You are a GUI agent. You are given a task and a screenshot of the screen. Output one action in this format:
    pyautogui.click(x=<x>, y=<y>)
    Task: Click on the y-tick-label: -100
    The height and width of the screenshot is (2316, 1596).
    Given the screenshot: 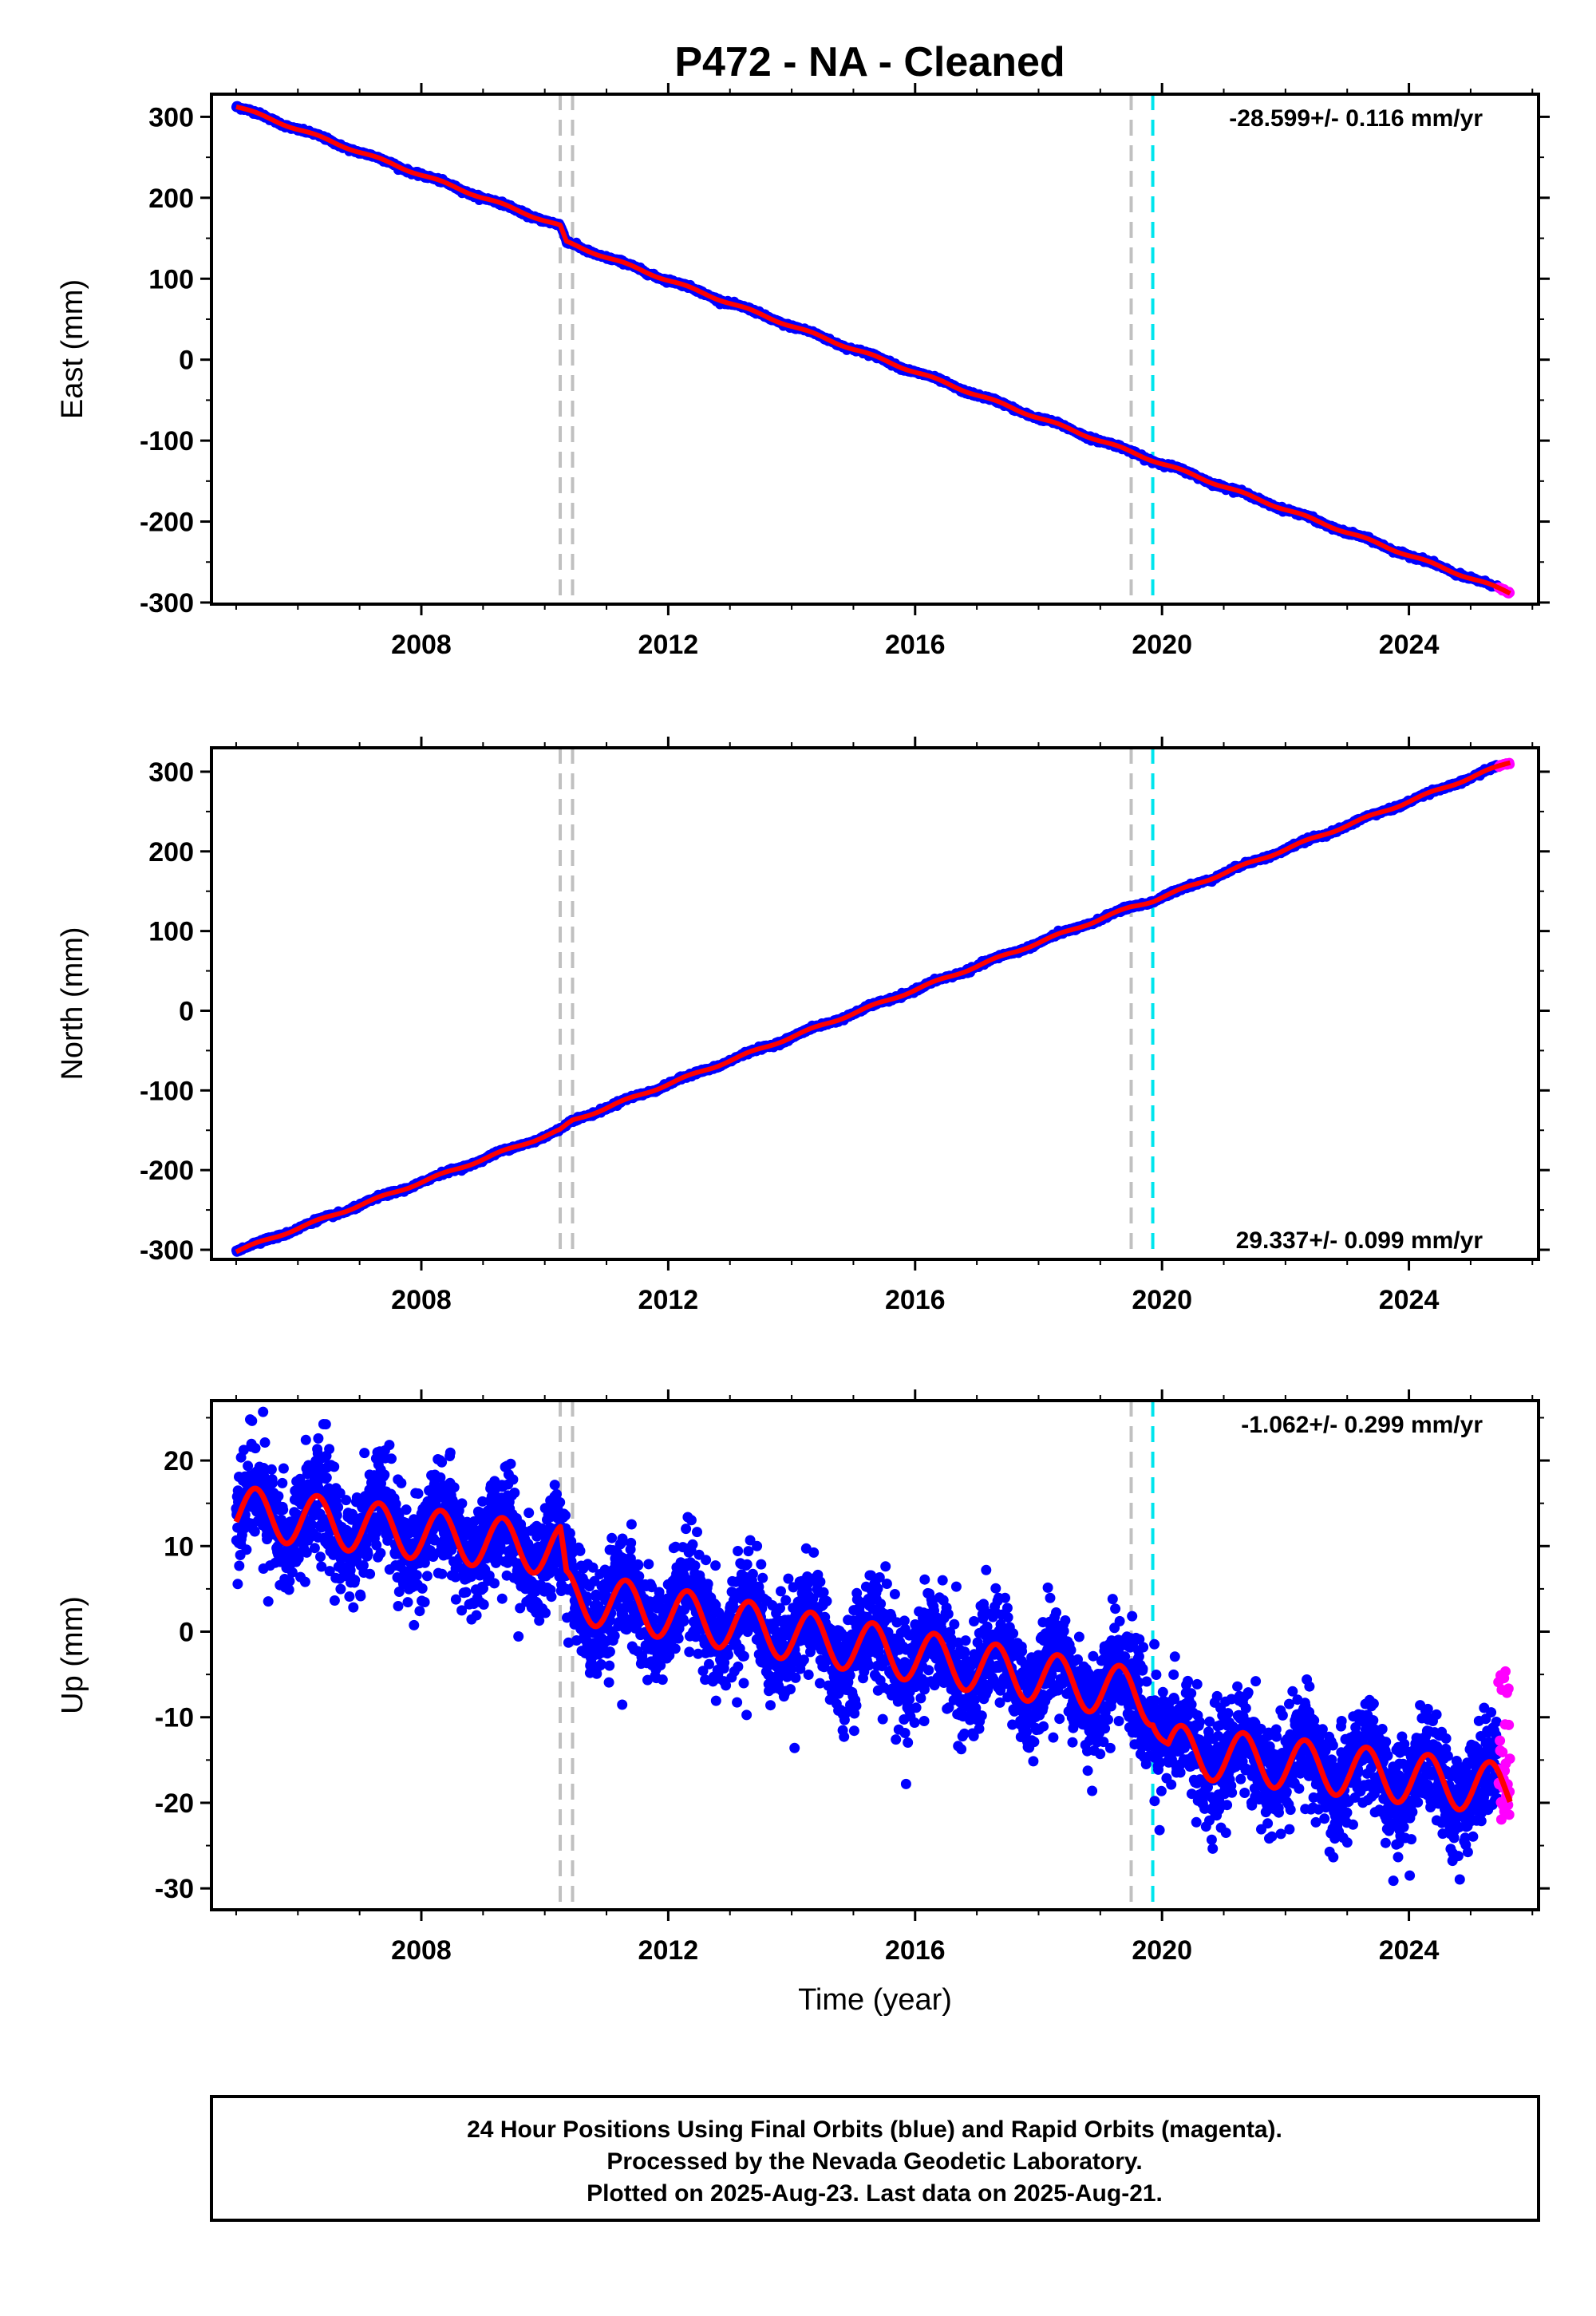 What is the action you would take?
    pyautogui.click(x=167, y=441)
    